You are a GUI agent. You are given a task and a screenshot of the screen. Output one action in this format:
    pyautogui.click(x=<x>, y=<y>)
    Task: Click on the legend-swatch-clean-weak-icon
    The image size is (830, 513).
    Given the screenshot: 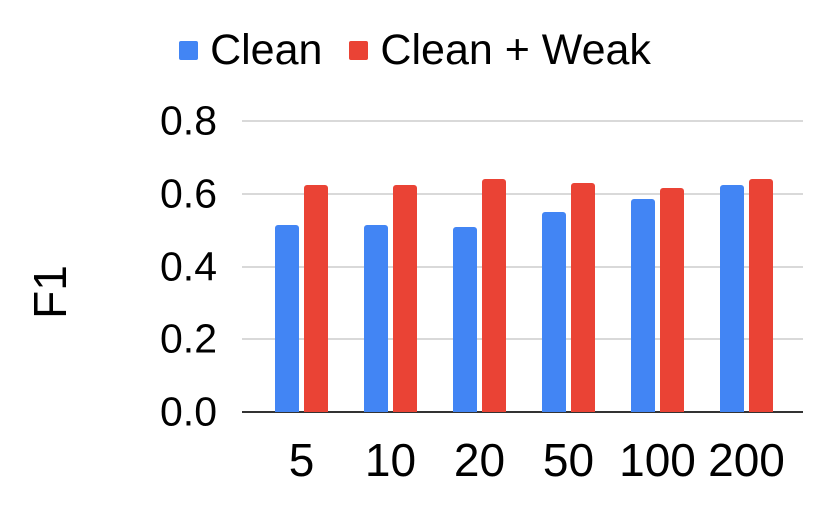 What is the action you would take?
    pyautogui.click(x=359, y=51)
    